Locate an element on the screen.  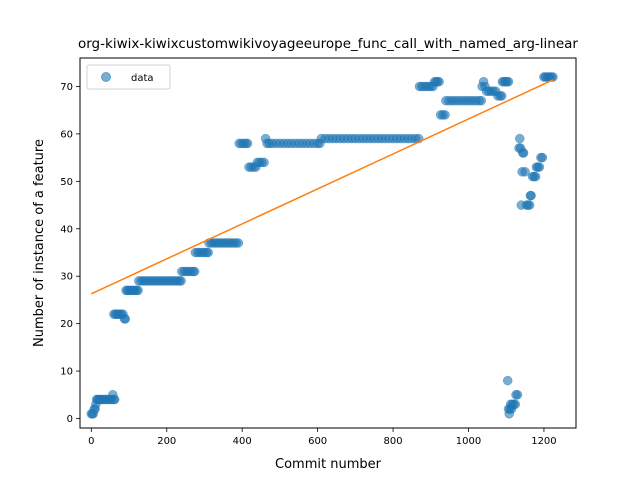
x-tick-label: 1200 is located at coordinates (543, 441).